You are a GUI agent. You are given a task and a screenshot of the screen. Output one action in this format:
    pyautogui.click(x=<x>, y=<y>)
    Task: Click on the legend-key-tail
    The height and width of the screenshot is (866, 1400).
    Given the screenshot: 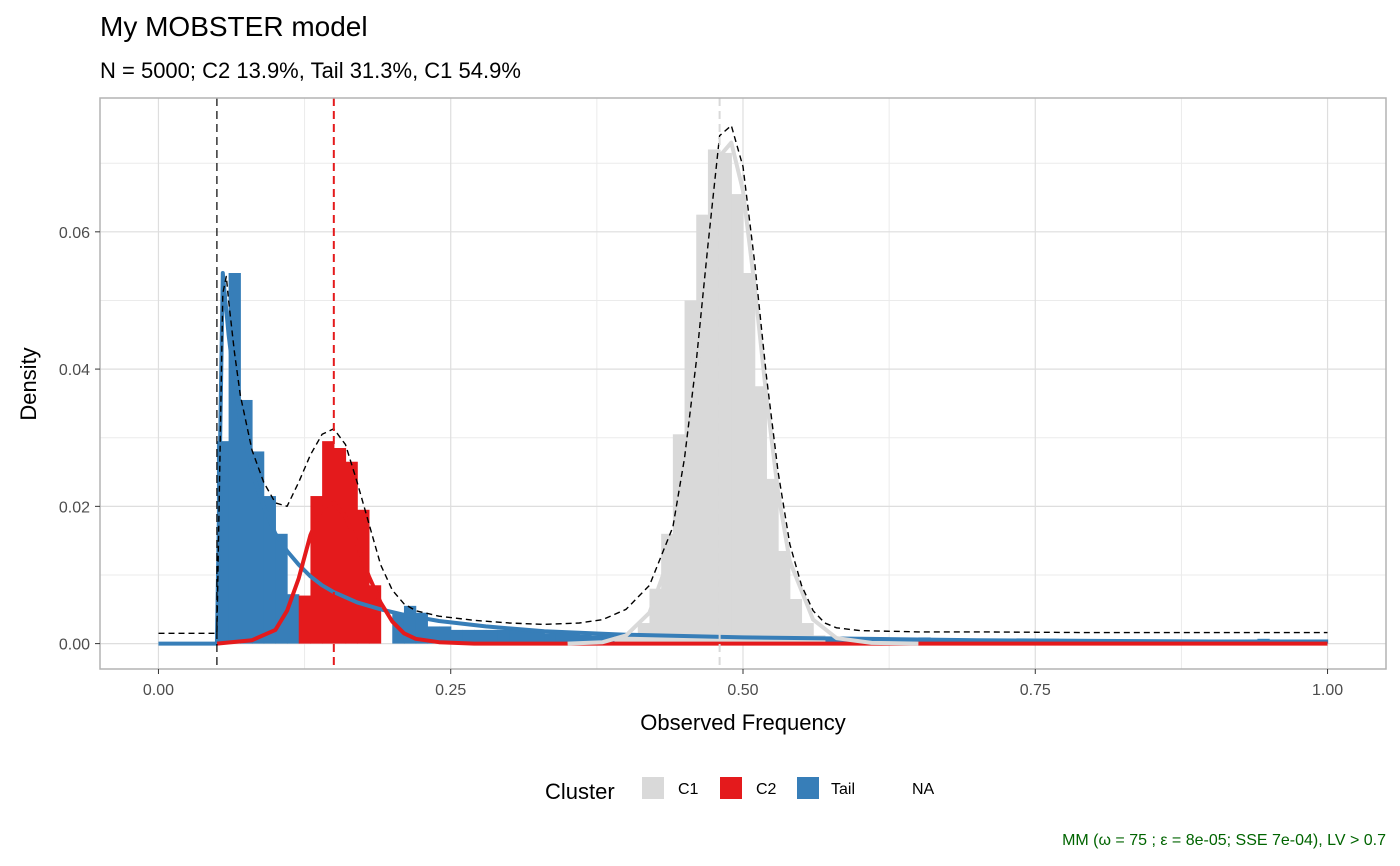 What is the action you would take?
    pyautogui.click(x=808, y=788)
    